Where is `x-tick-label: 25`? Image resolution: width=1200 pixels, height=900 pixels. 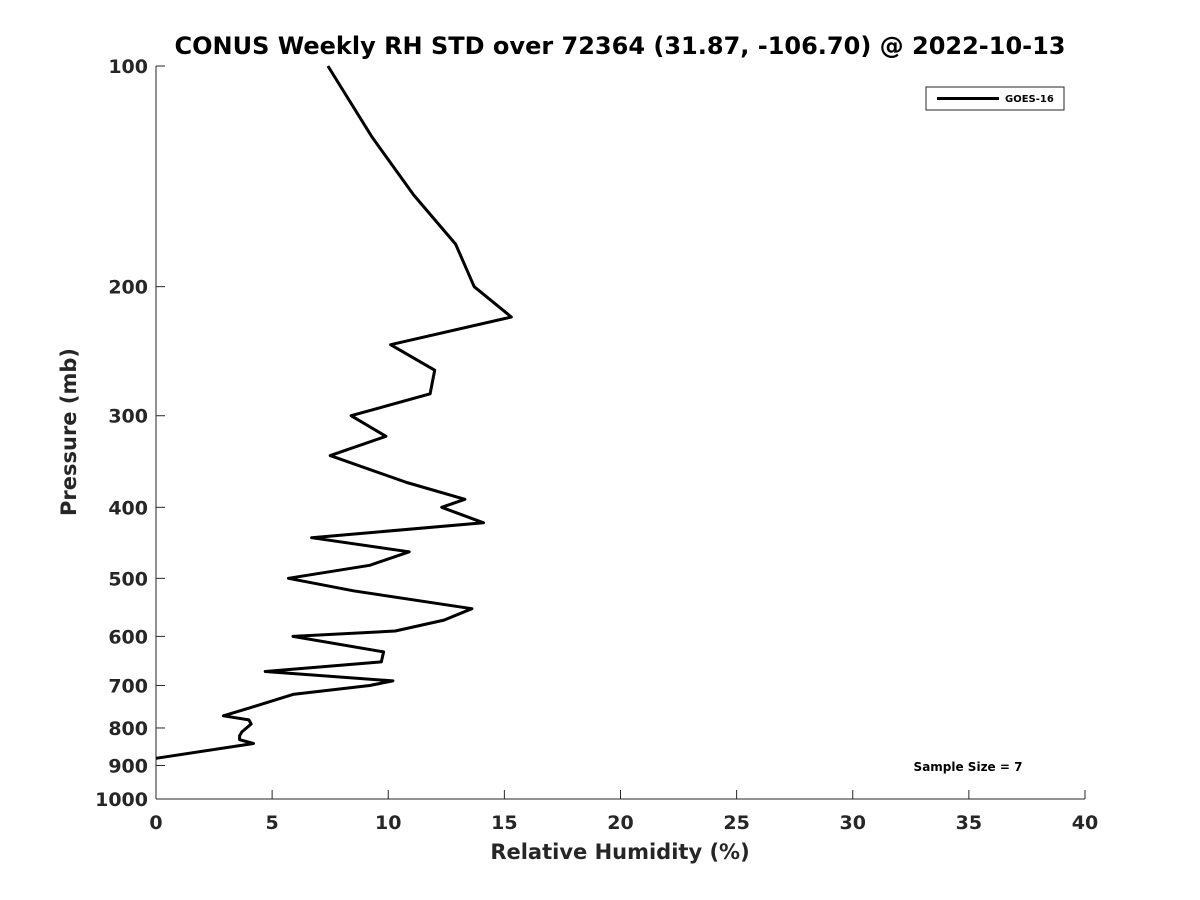 x-tick-label: 25 is located at coordinates (736, 823).